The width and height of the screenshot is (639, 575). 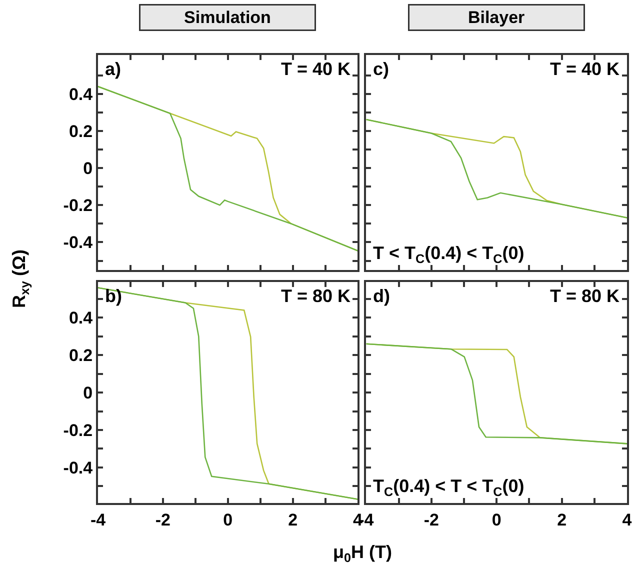 I want to click on annotation: d), so click(x=381, y=296).